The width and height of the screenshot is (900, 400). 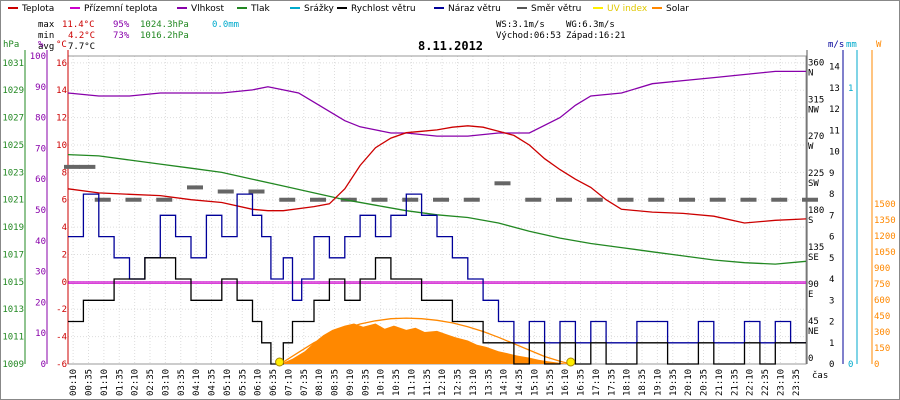 I want to click on dir-compass-label: SW, so click(x=813, y=184).